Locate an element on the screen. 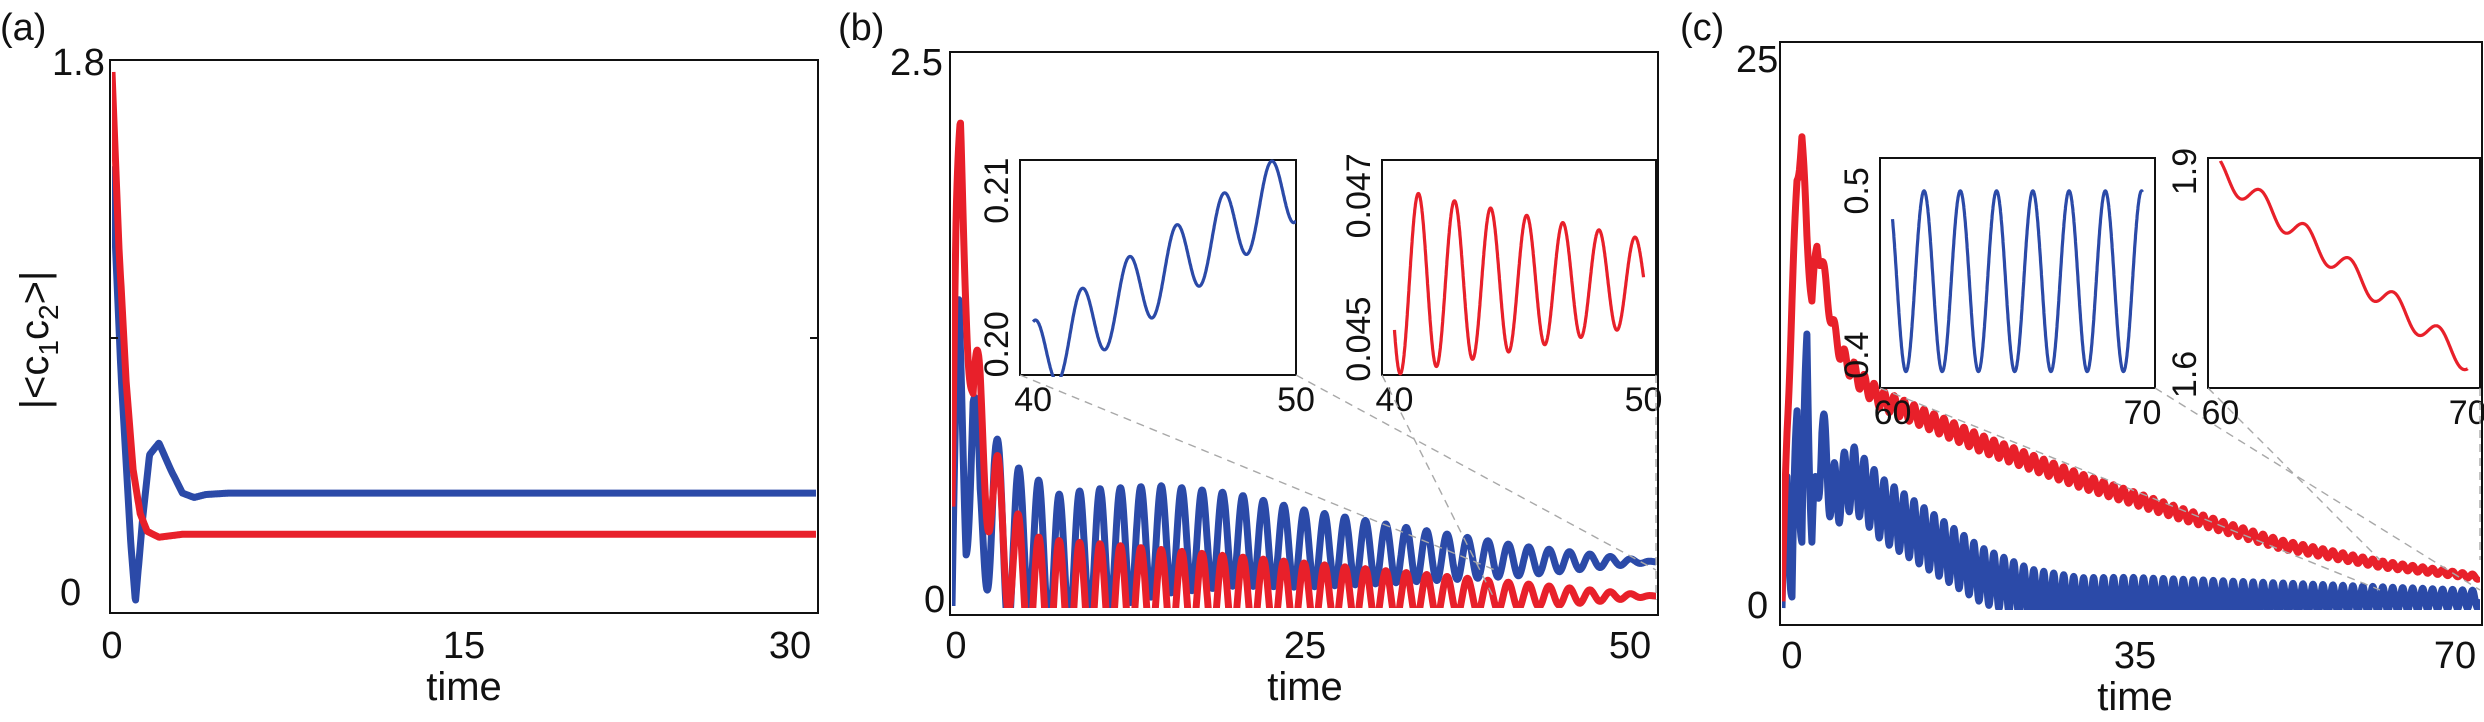 The image size is (2484, 722). panel-a-xtick-1: 15 is located at coordinates (464, 646).